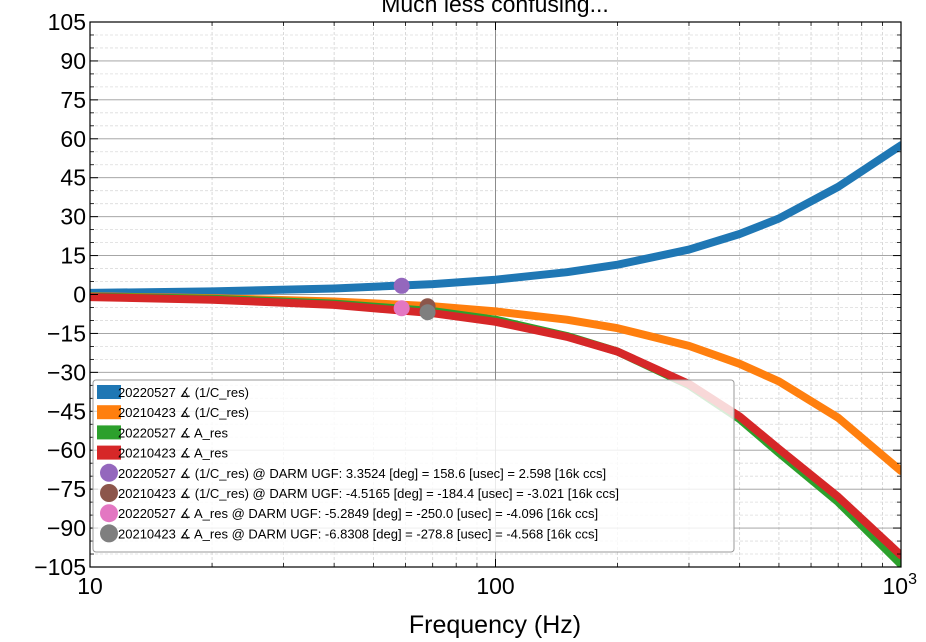 Image resolution: width=926 pixels, height=642 pixels. I want to click on y-tick-label: 90, so click(73, 61).